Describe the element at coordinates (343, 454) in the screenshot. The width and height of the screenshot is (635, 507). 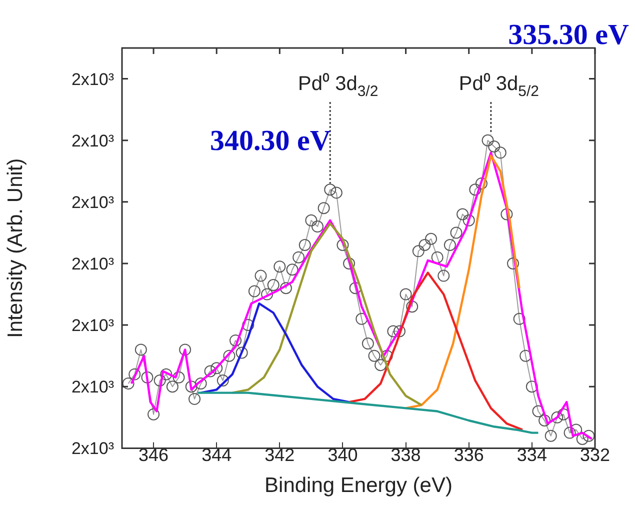
I see `x-tick-label: 340` at that location.